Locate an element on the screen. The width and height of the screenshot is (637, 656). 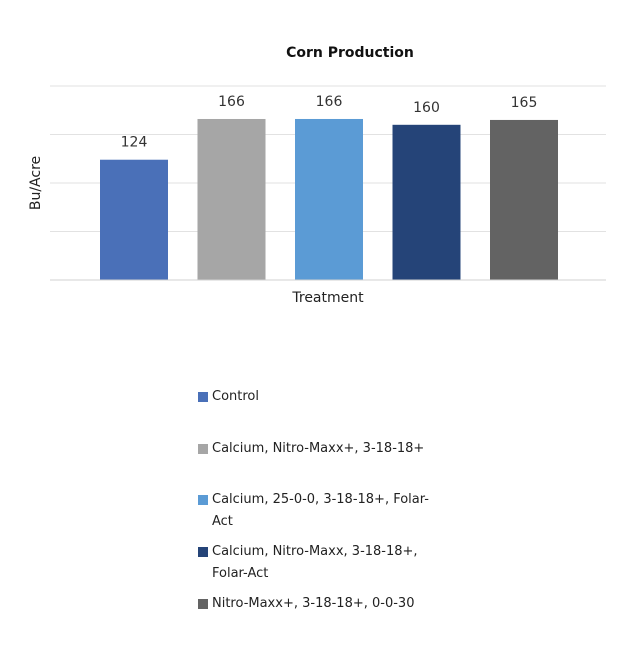
legend-item: Calcium, Nitro-Maxx+, 3-18-18+ is located at coordinates (333, 449).